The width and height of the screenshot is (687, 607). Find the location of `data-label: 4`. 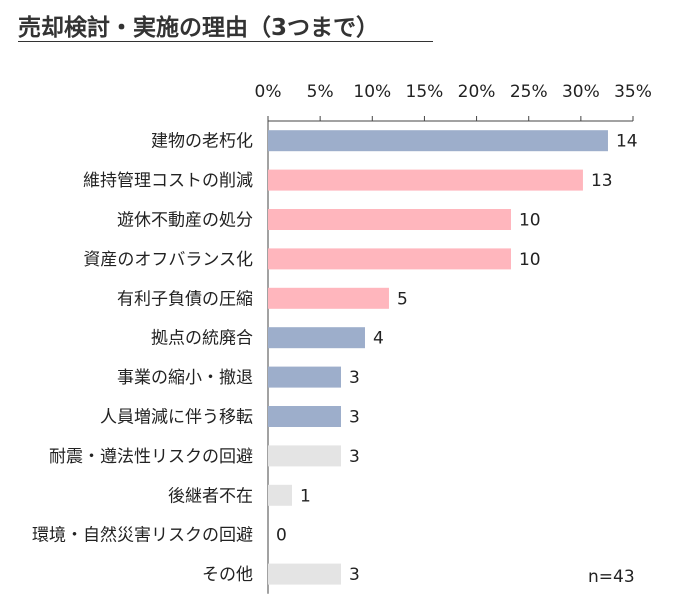

data-label: 4 is located at coordinates (378, 339).